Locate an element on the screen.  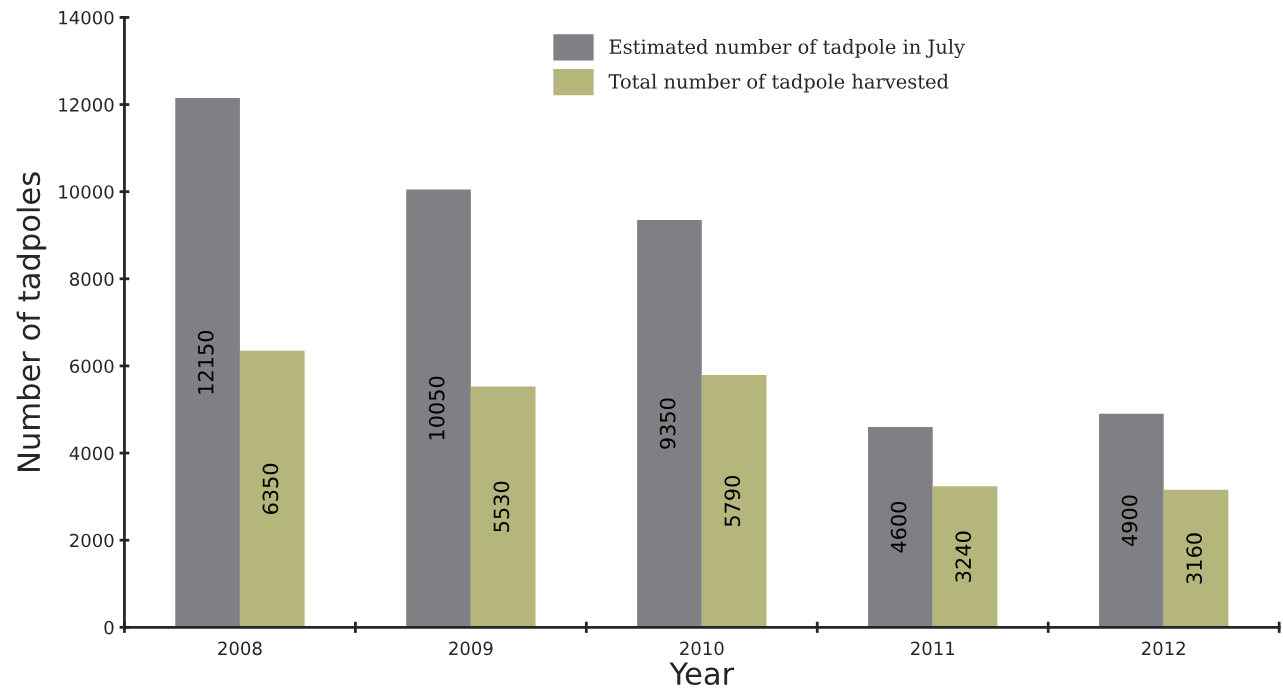
data-label: 3240 is located at coordinates (963, 556).